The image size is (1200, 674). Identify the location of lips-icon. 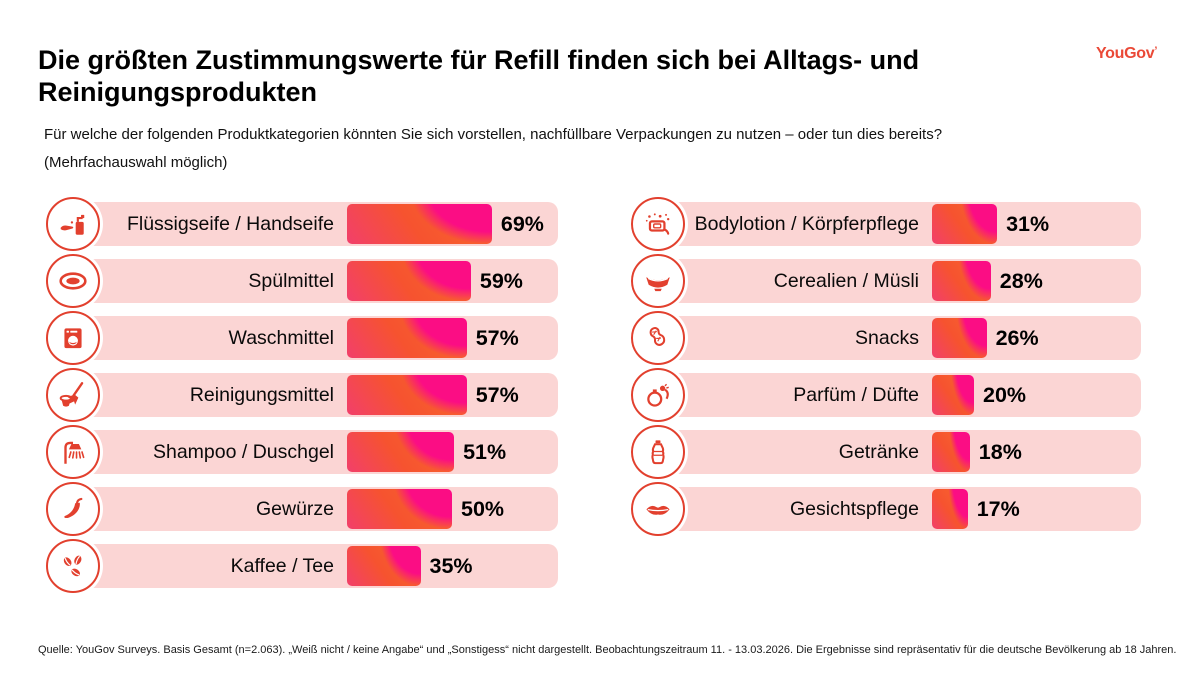
(658, 510).